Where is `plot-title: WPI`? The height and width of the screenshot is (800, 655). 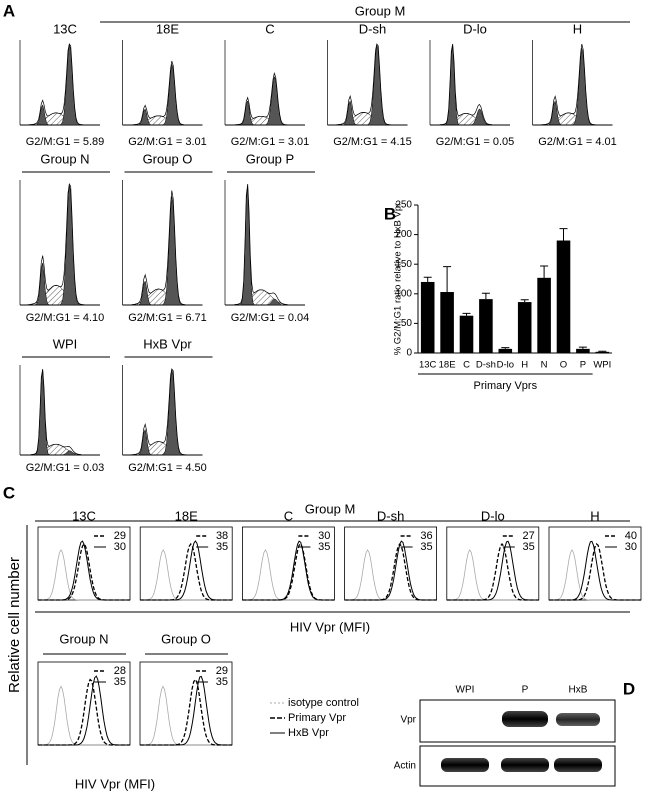 plot-title: WPI is located at coordinates (65, 343).